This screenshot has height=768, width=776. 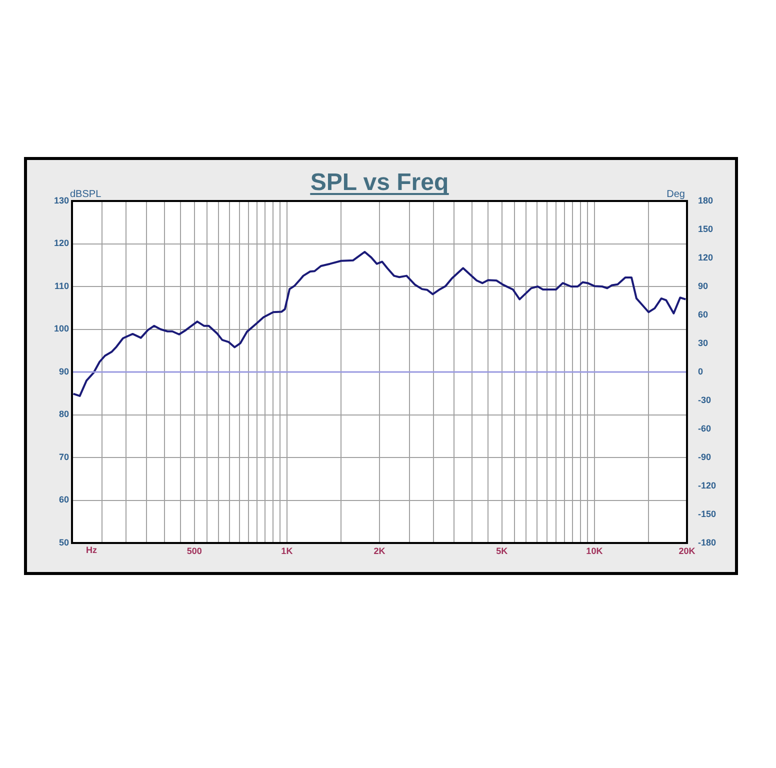 What do you see at coordinates (706, 229) in the screenshot?
I see `y2-tick-label: 150` at bounding box center [706, 229].